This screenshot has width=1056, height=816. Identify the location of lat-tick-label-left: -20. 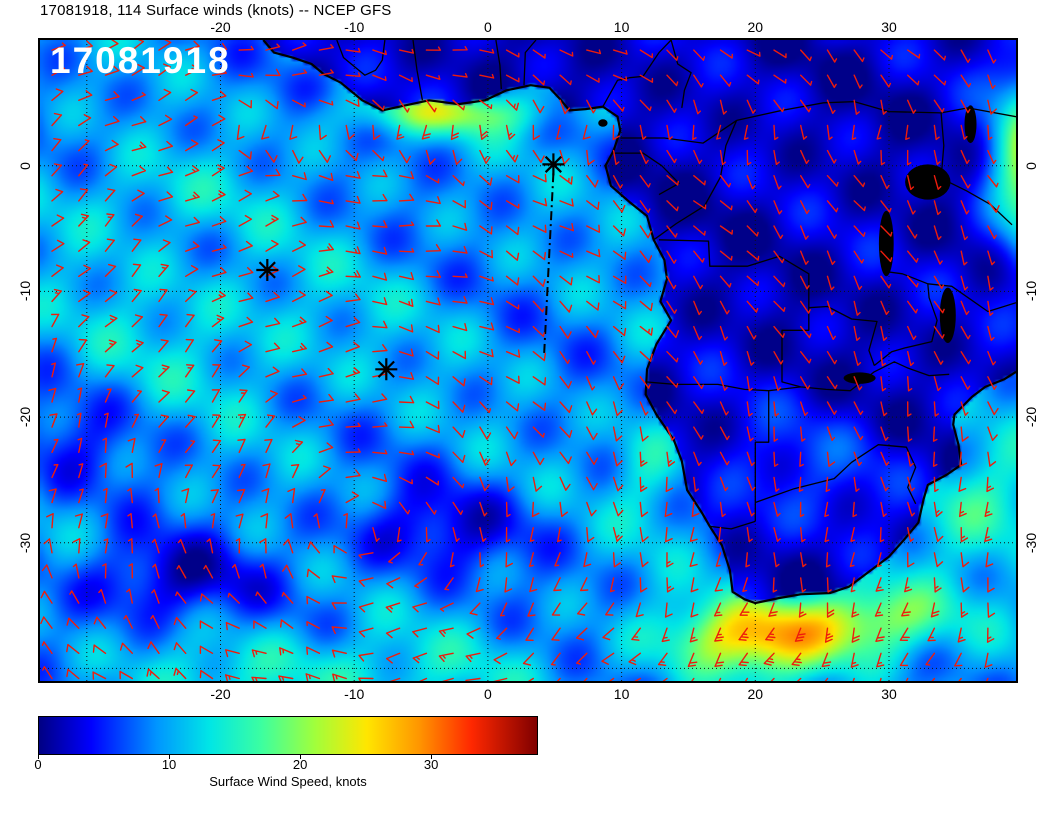
(25, 417).